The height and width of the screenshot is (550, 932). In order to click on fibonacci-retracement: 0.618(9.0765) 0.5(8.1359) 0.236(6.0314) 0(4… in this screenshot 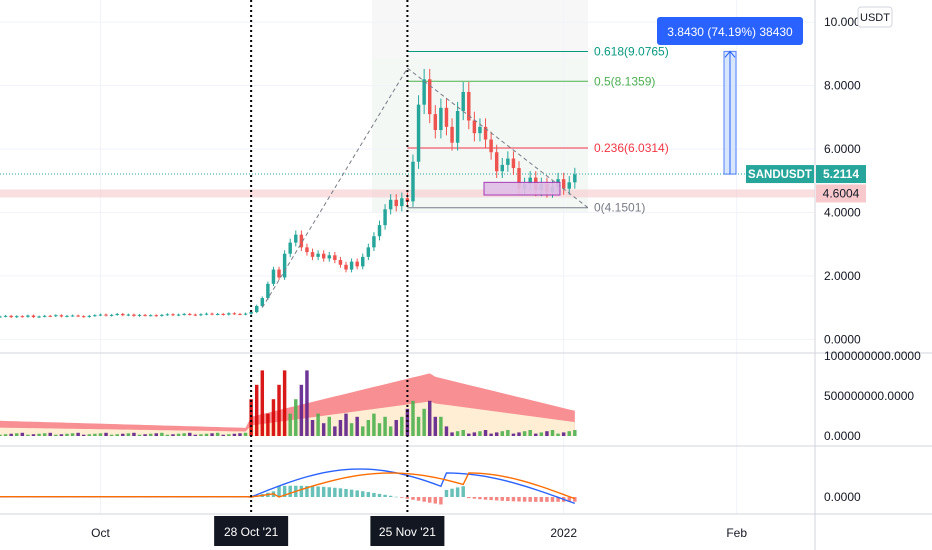, I will do `click(538, 129)`.